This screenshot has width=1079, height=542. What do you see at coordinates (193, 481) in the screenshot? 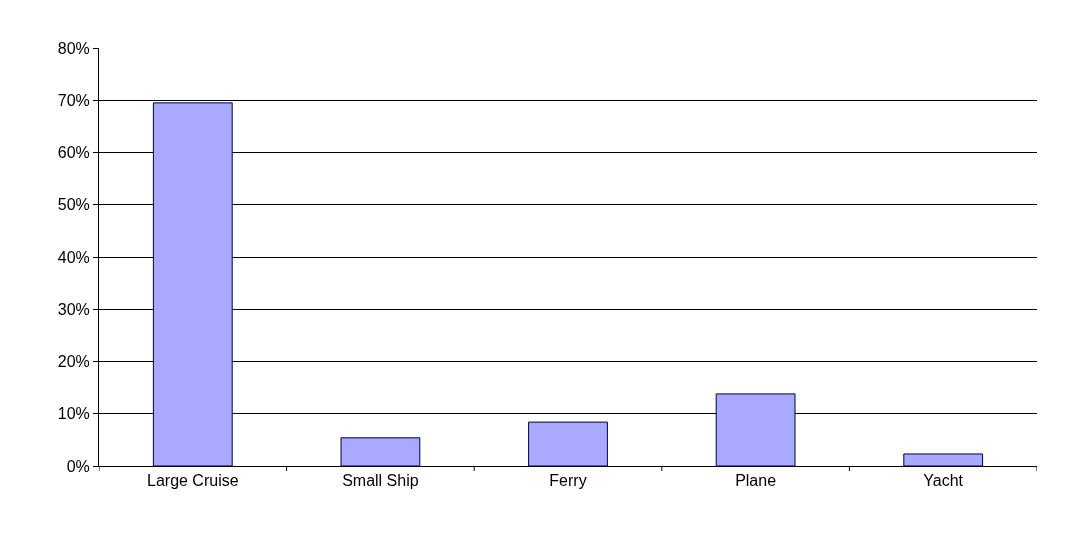
I see `x-tick-label: Large Cruise` at bounding box center [193, 481].